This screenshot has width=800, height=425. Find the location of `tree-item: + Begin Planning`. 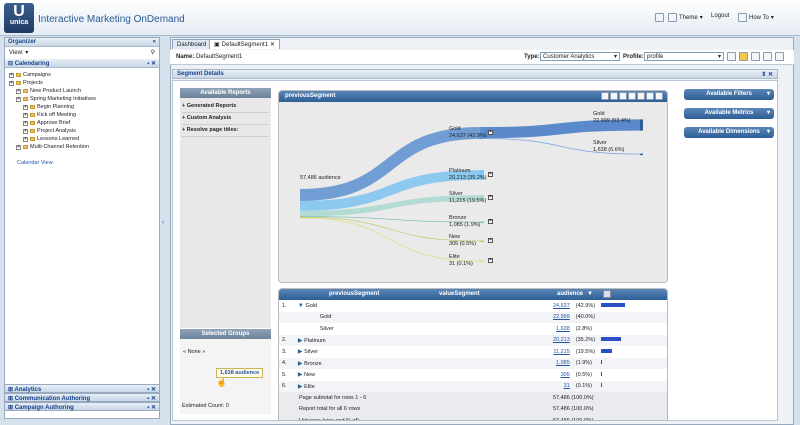

tree-item: + Begin Planning is located at coordinates (49, 106).